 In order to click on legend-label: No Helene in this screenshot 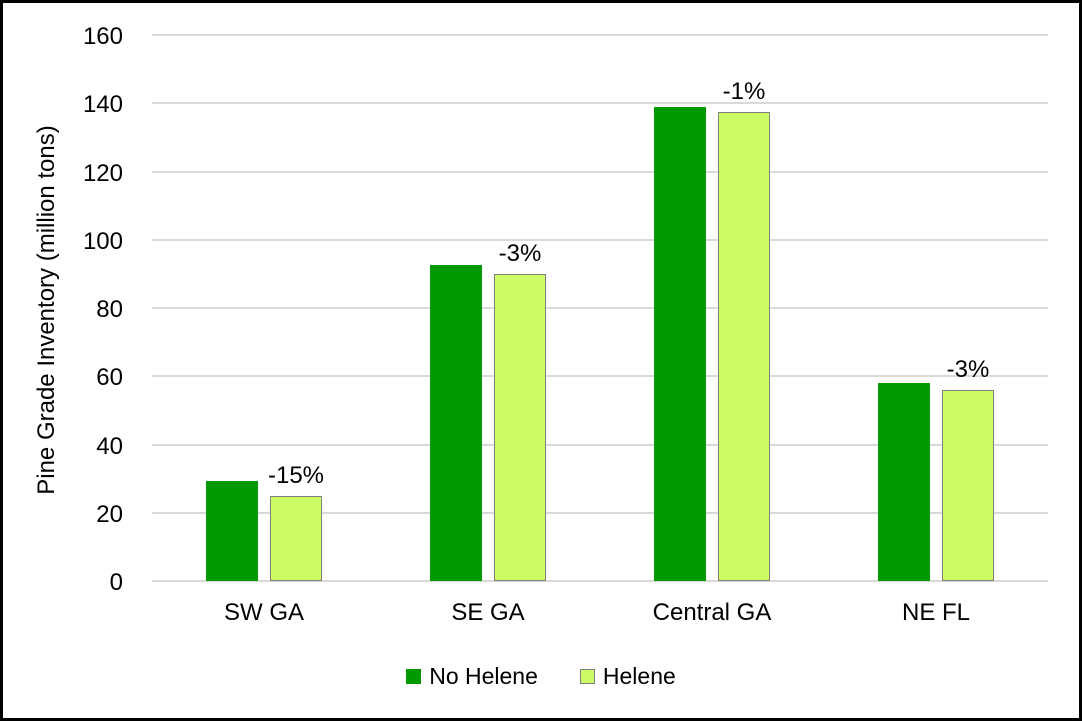, I will do `click(483, 675)`.